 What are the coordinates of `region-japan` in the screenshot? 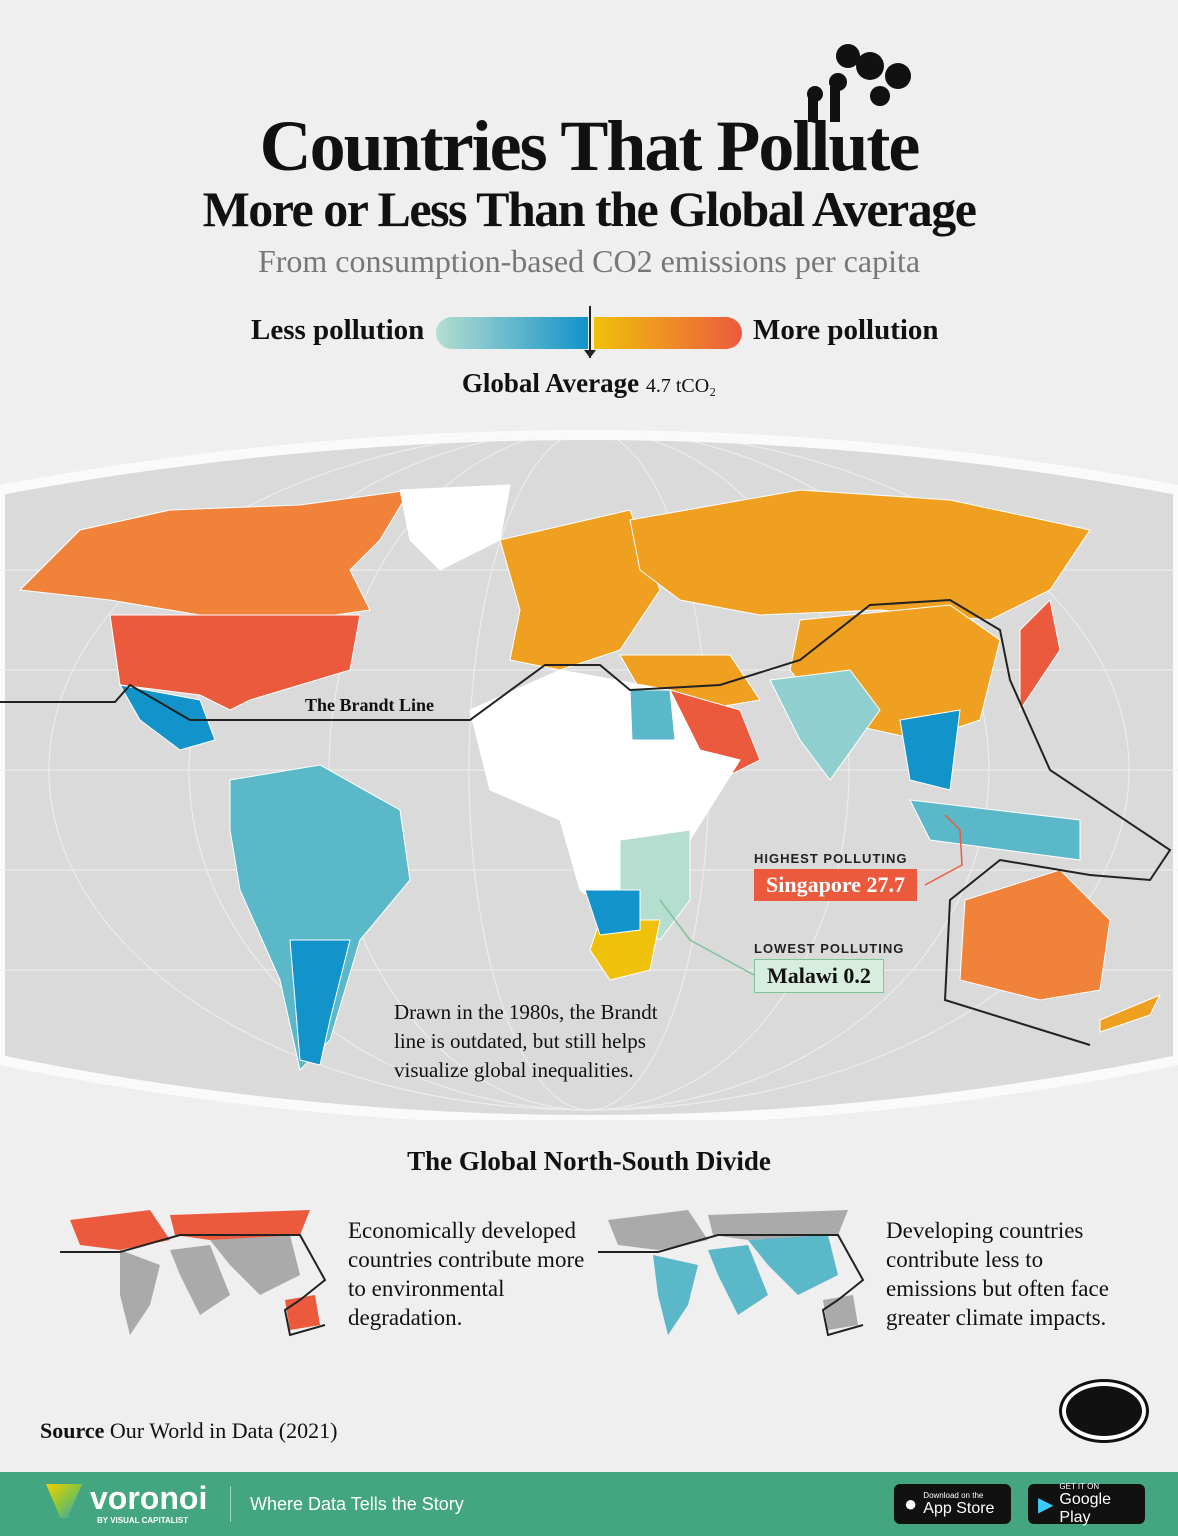 It's located at (1040, 655).